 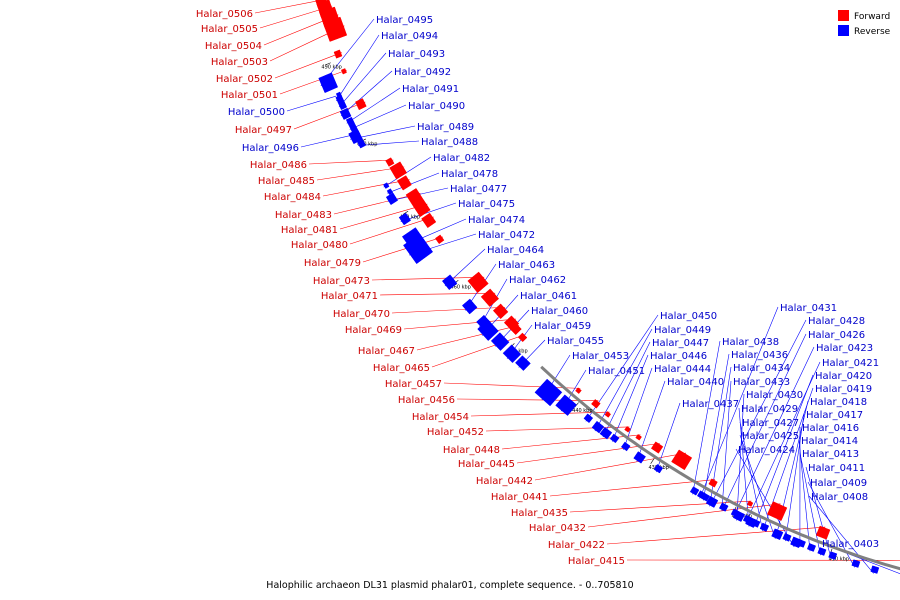 I want to click on gene-label-halar-0442: Halar_0442, so click(x=504, y=481).